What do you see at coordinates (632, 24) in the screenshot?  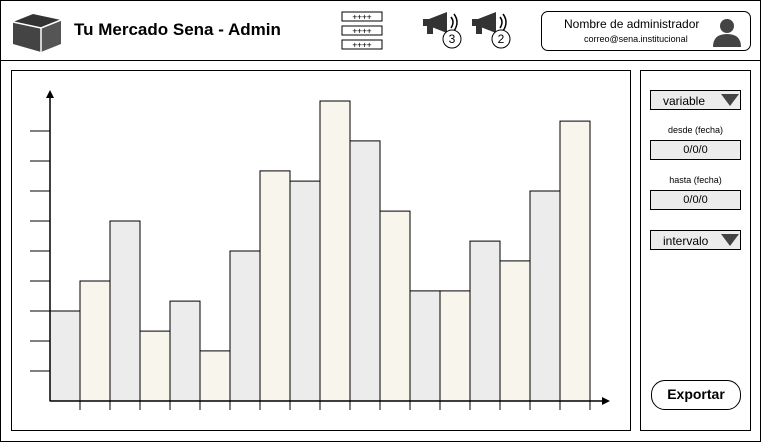 I see `admin-name: Nombre de administrador` at bounding box center [632, 24].